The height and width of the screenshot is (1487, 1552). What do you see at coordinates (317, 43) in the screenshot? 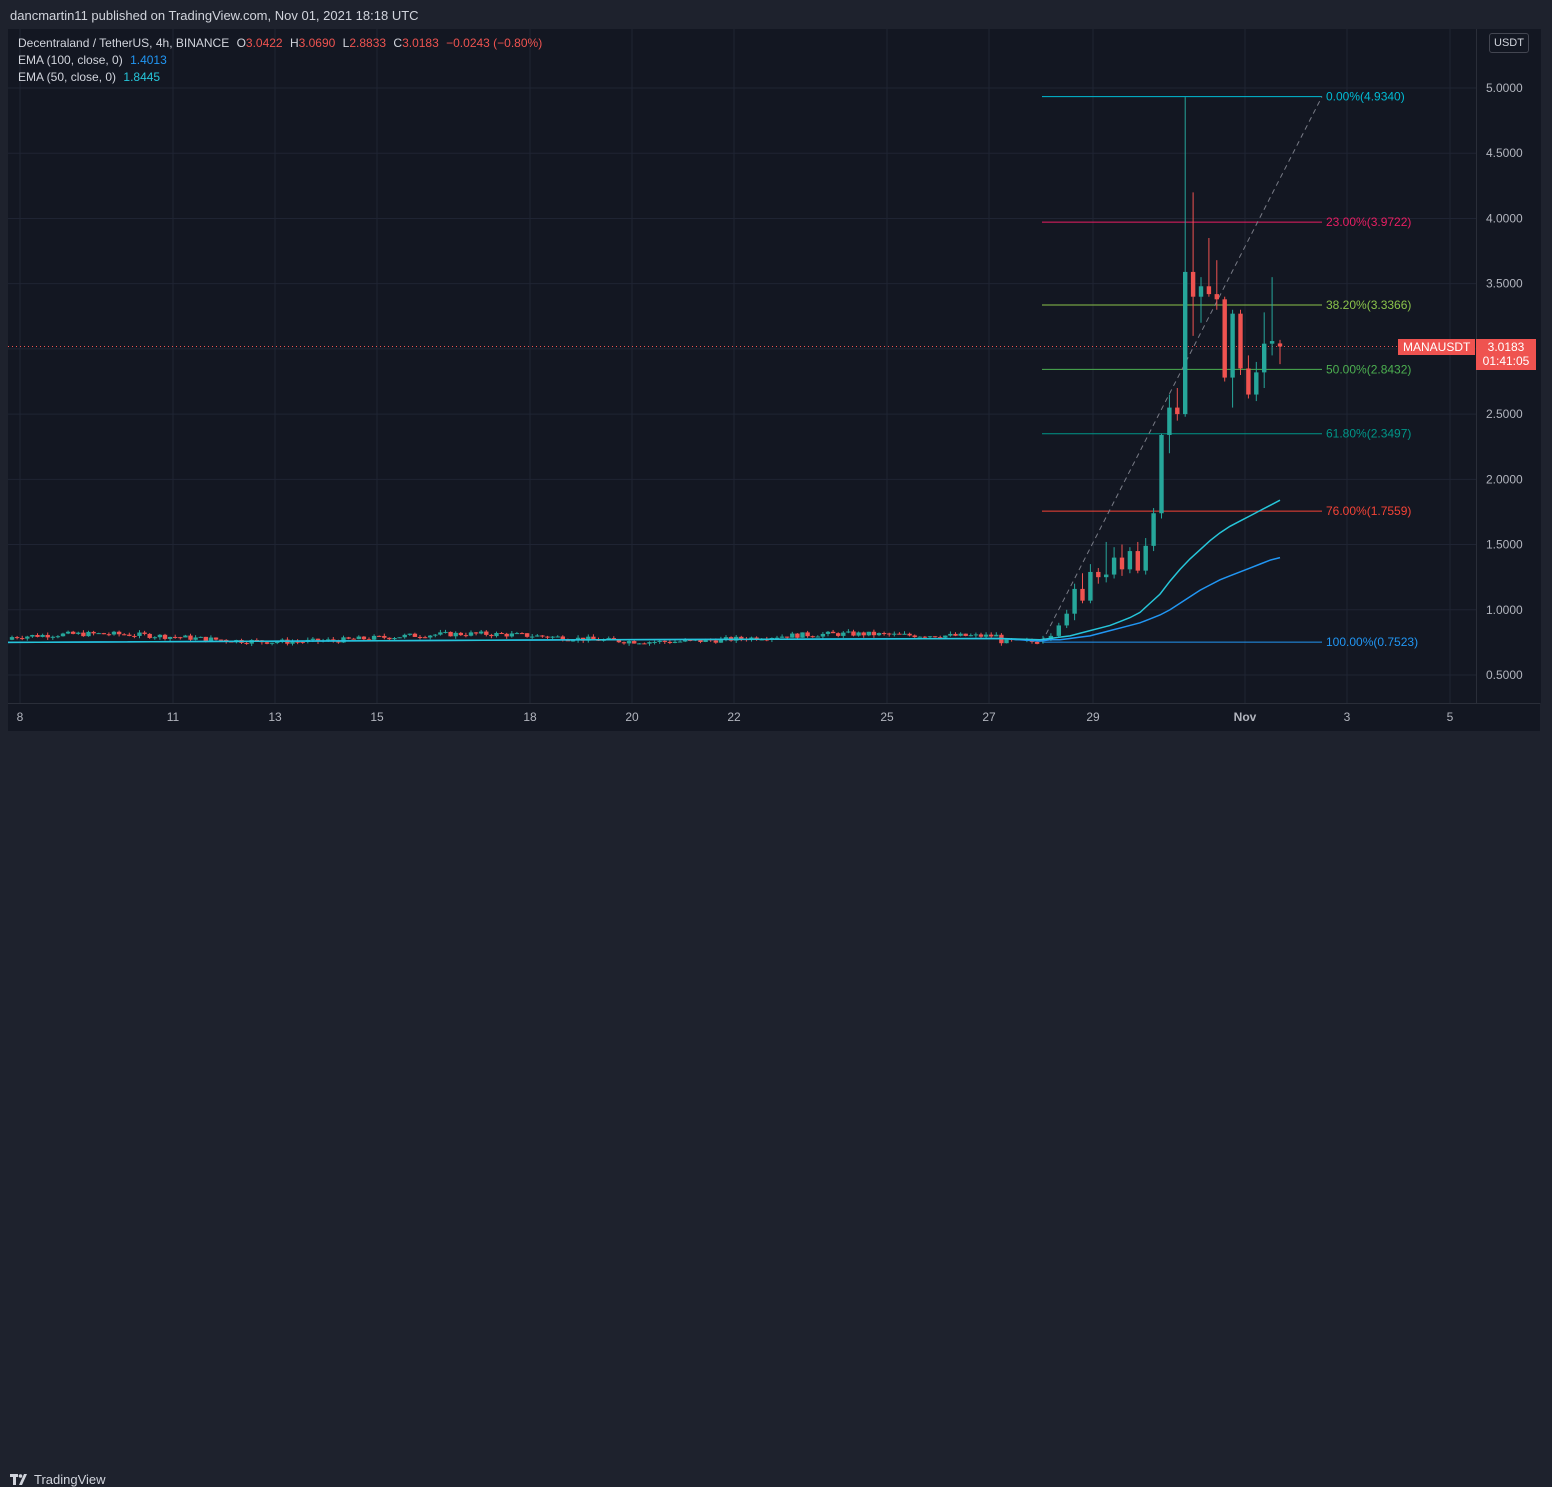
I see `legend-high: 3.0690` at bounding box center [317, 43].